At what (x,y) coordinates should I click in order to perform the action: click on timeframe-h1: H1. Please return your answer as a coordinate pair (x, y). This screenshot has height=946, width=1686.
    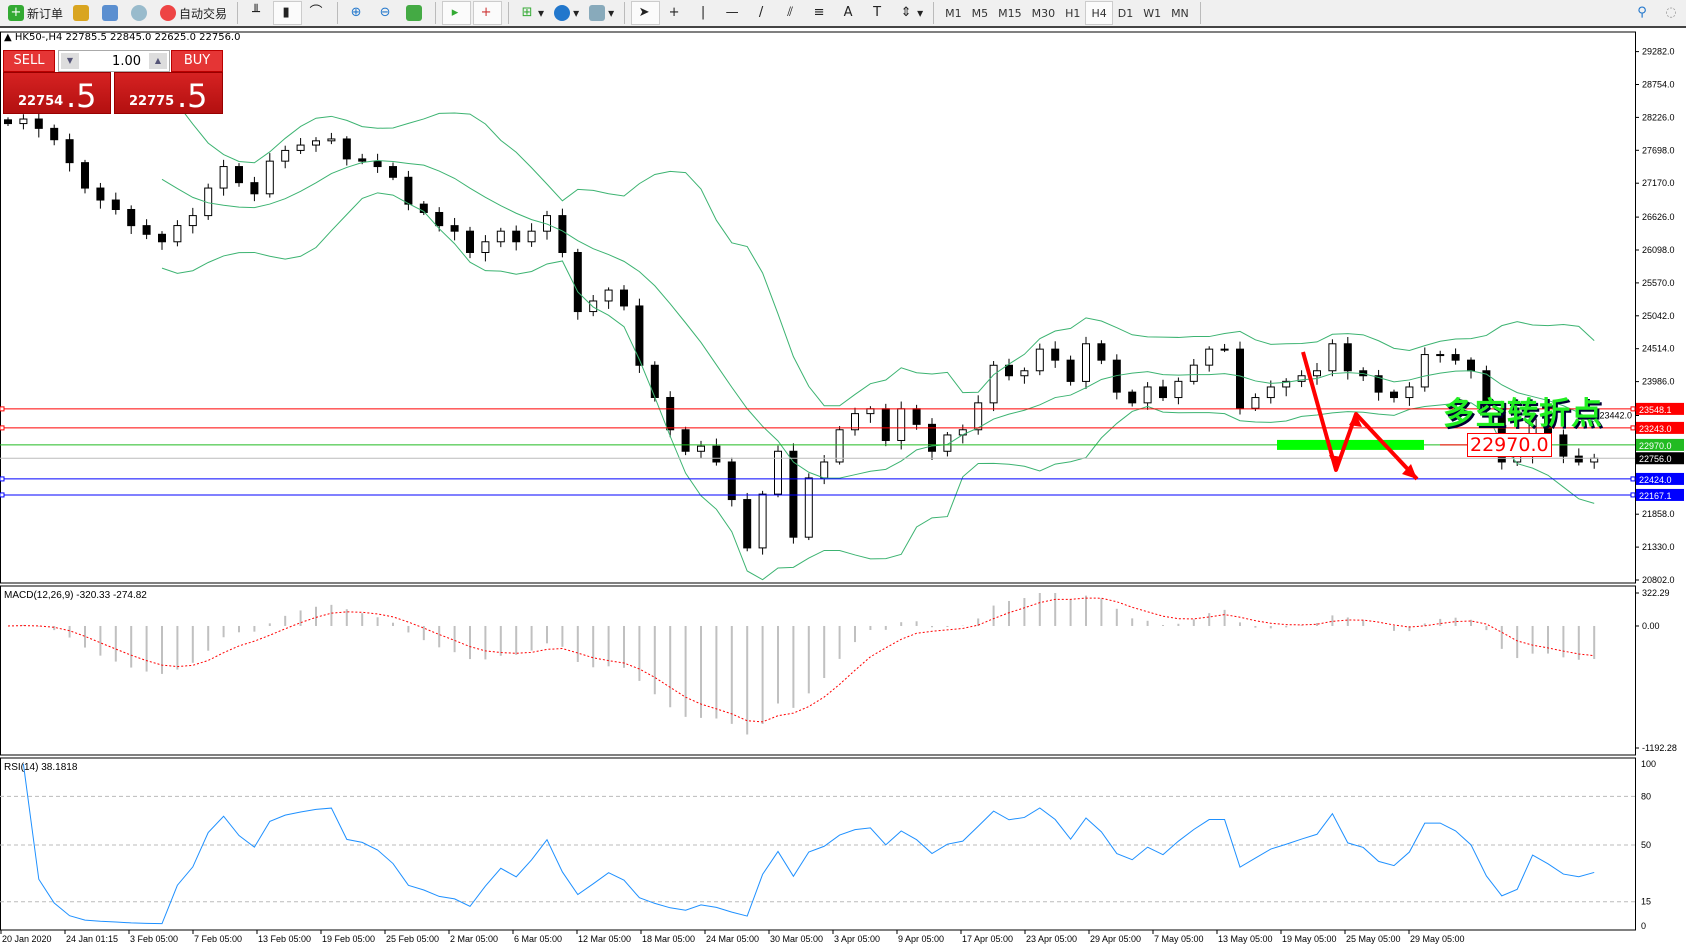
    Looking at the image, I should click on (1073, 13).